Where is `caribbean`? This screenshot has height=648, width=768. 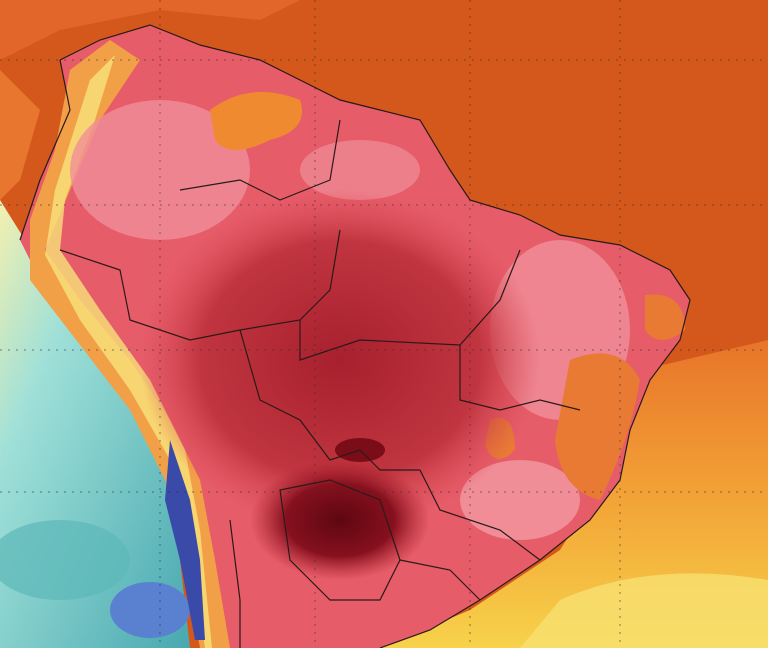 caribbean is located at coordinates (150, 30).